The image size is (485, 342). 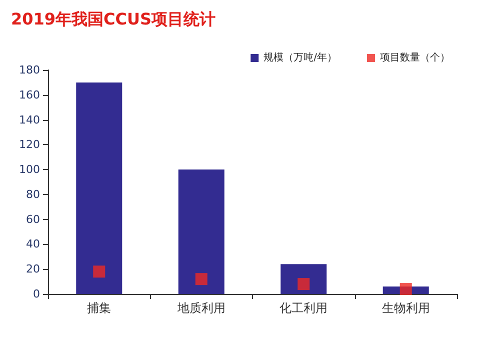 What do you see at coordinates (29, 145) in the screenshot?
I see `y-tick-label: 120` at bounding box center [29, 145].